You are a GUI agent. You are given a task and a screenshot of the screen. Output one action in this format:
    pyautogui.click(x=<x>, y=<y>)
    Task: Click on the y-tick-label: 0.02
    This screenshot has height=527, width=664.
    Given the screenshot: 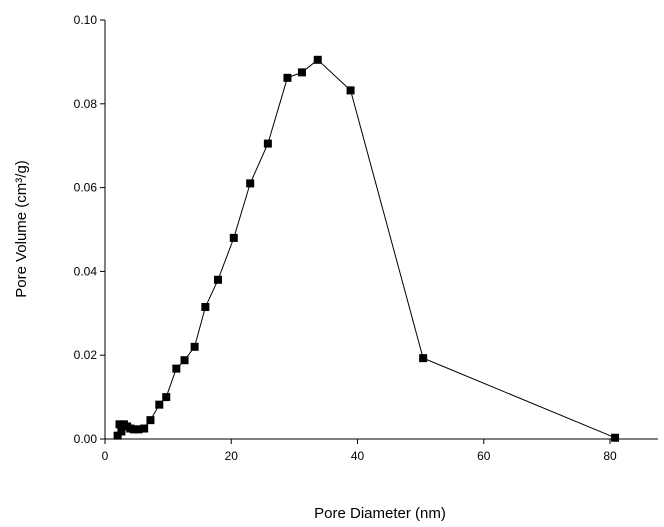 What is the action you would take?
    pyautogui.click(x=86, y=355)
    